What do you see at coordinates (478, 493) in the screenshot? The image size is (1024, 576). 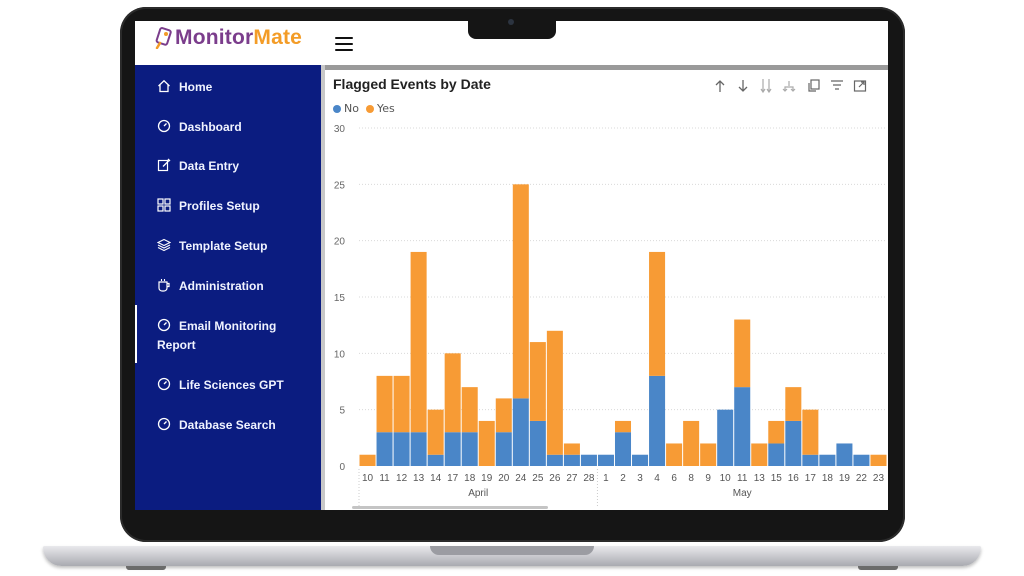 I see `x-group-label: April` at bounding box center [478, 493].